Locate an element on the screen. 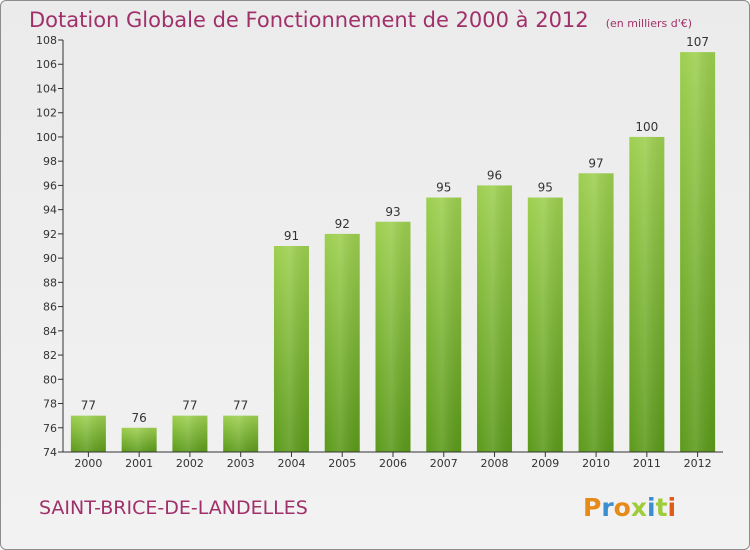  proxiti-logo-letter: P is located at coordinates (592, 507).